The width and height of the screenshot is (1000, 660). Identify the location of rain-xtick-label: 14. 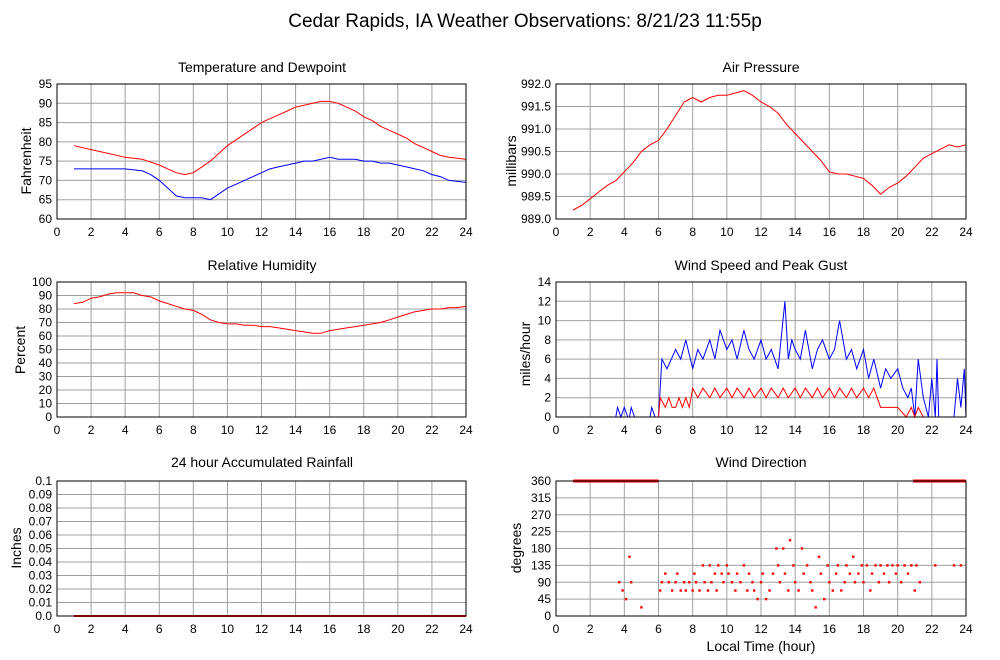
(296, 629).